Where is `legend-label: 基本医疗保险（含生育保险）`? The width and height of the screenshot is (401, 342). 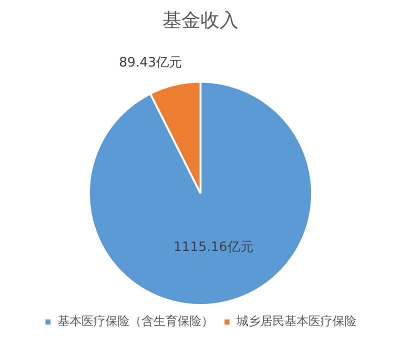 legend-label: 基本医疗保险（含生育保险） is located at coordinates (136, 321).